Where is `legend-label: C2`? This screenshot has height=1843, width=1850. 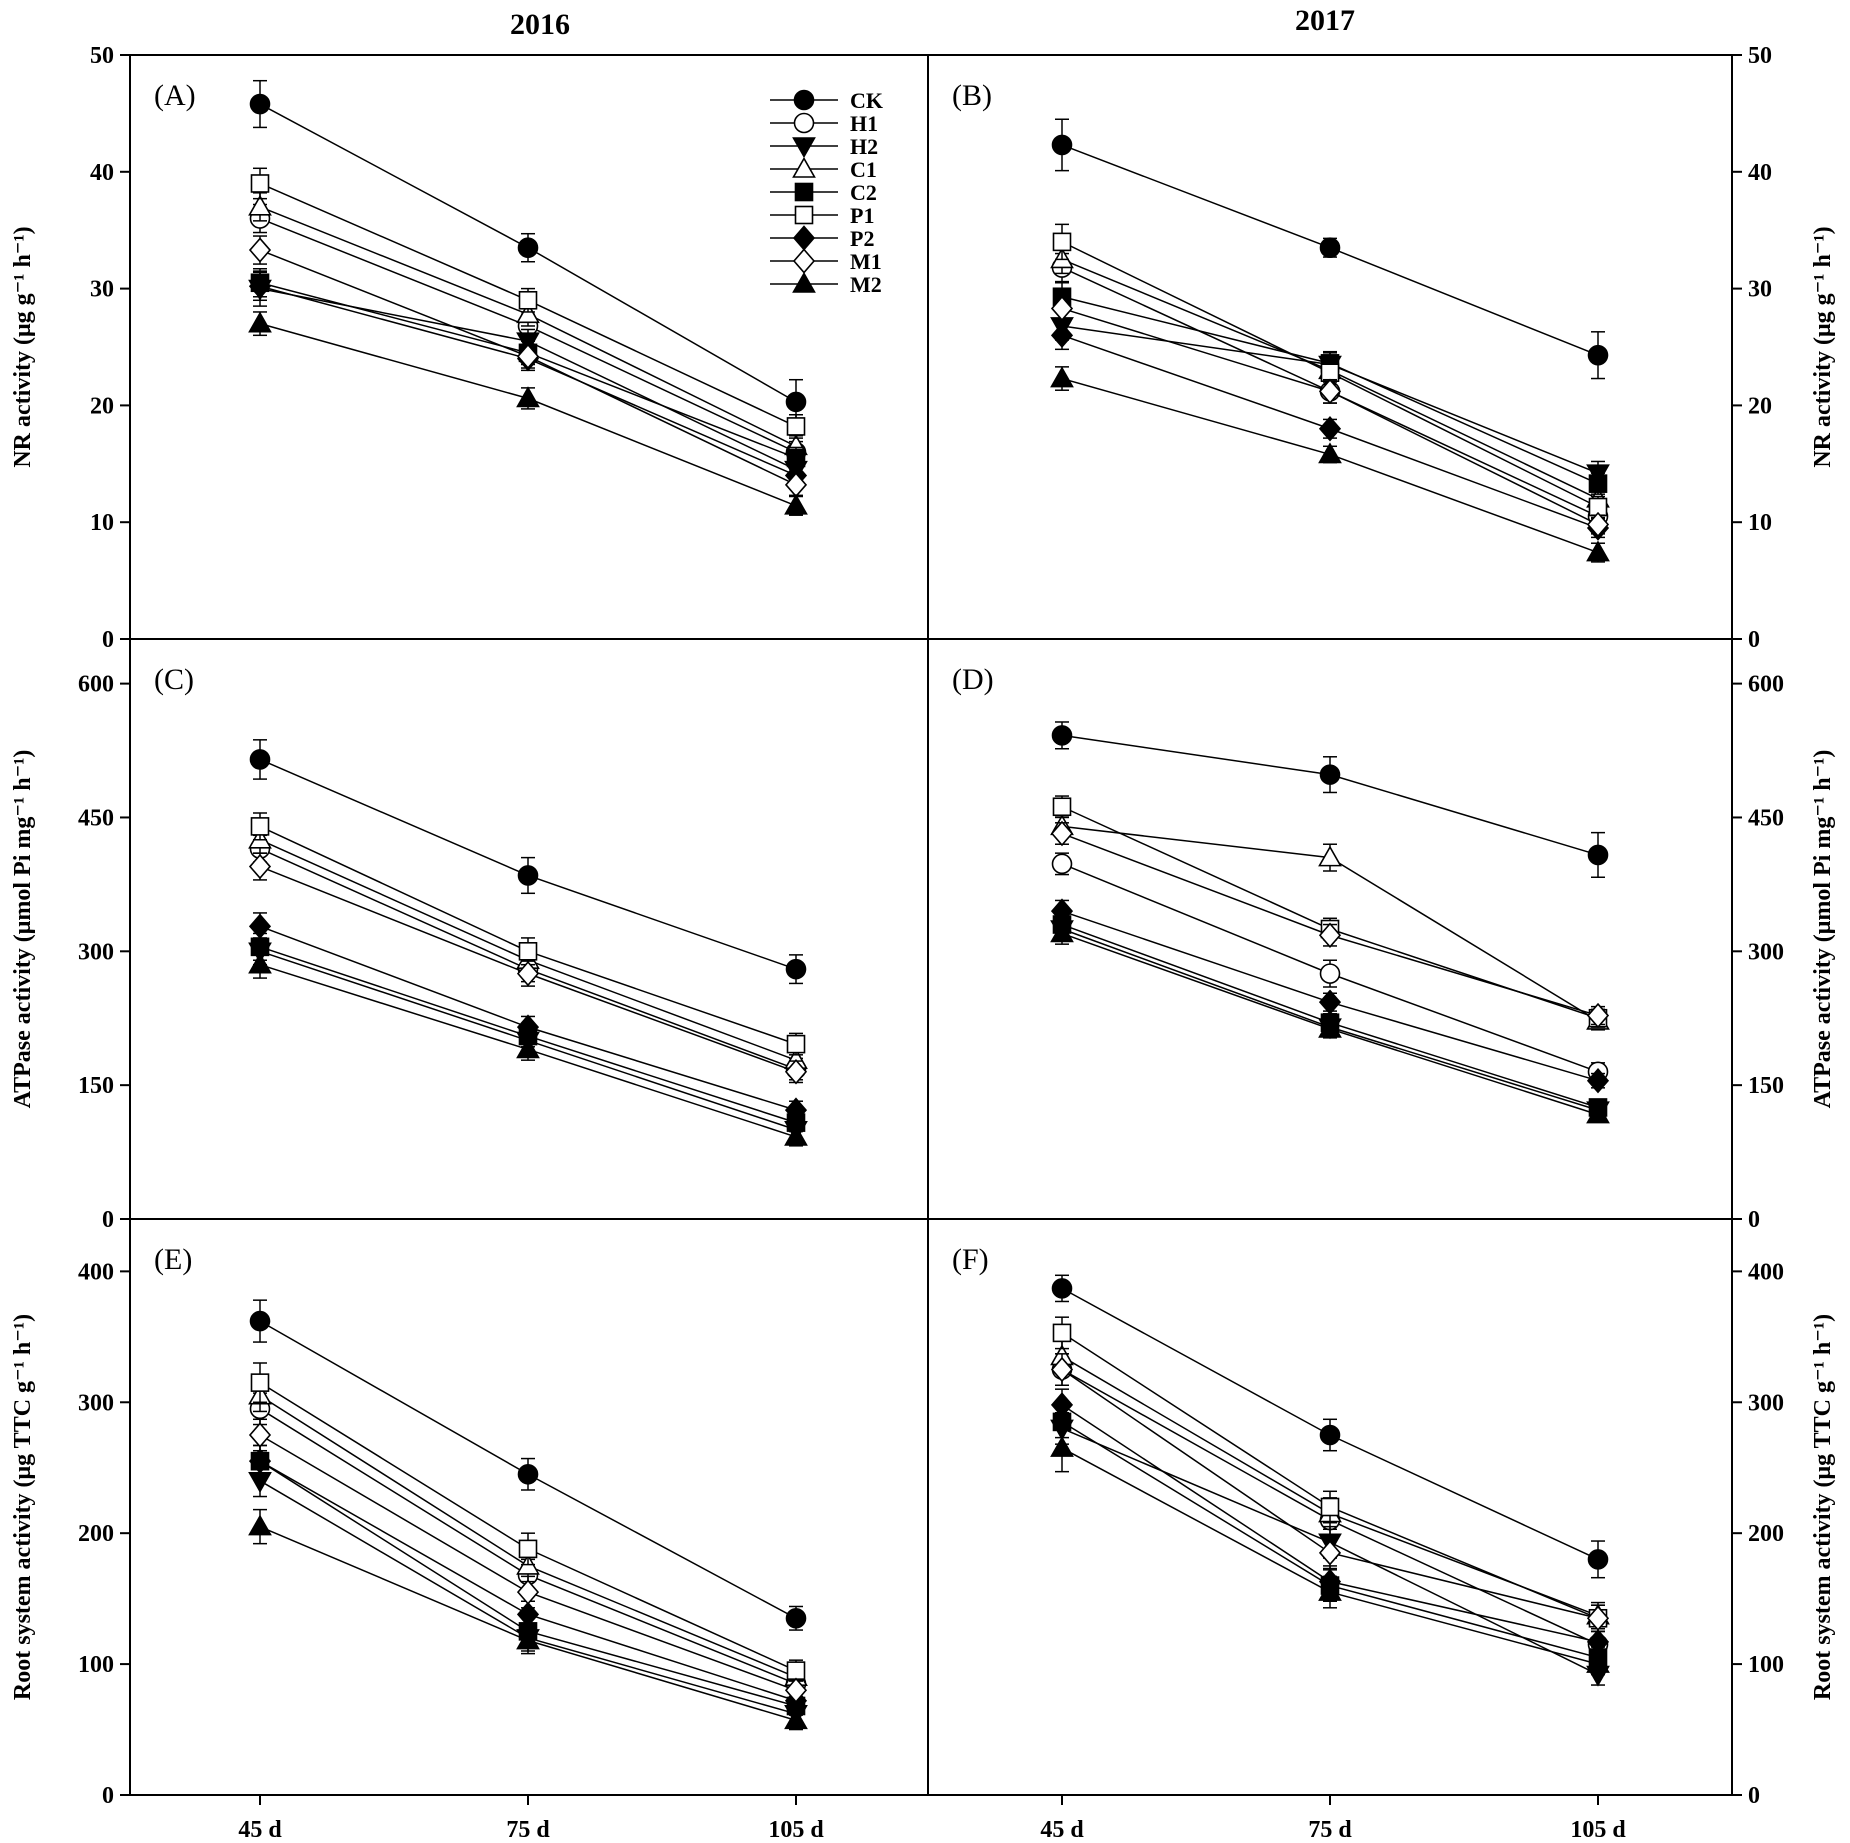
legend-label: C2 is located at coordinates (863, 192).